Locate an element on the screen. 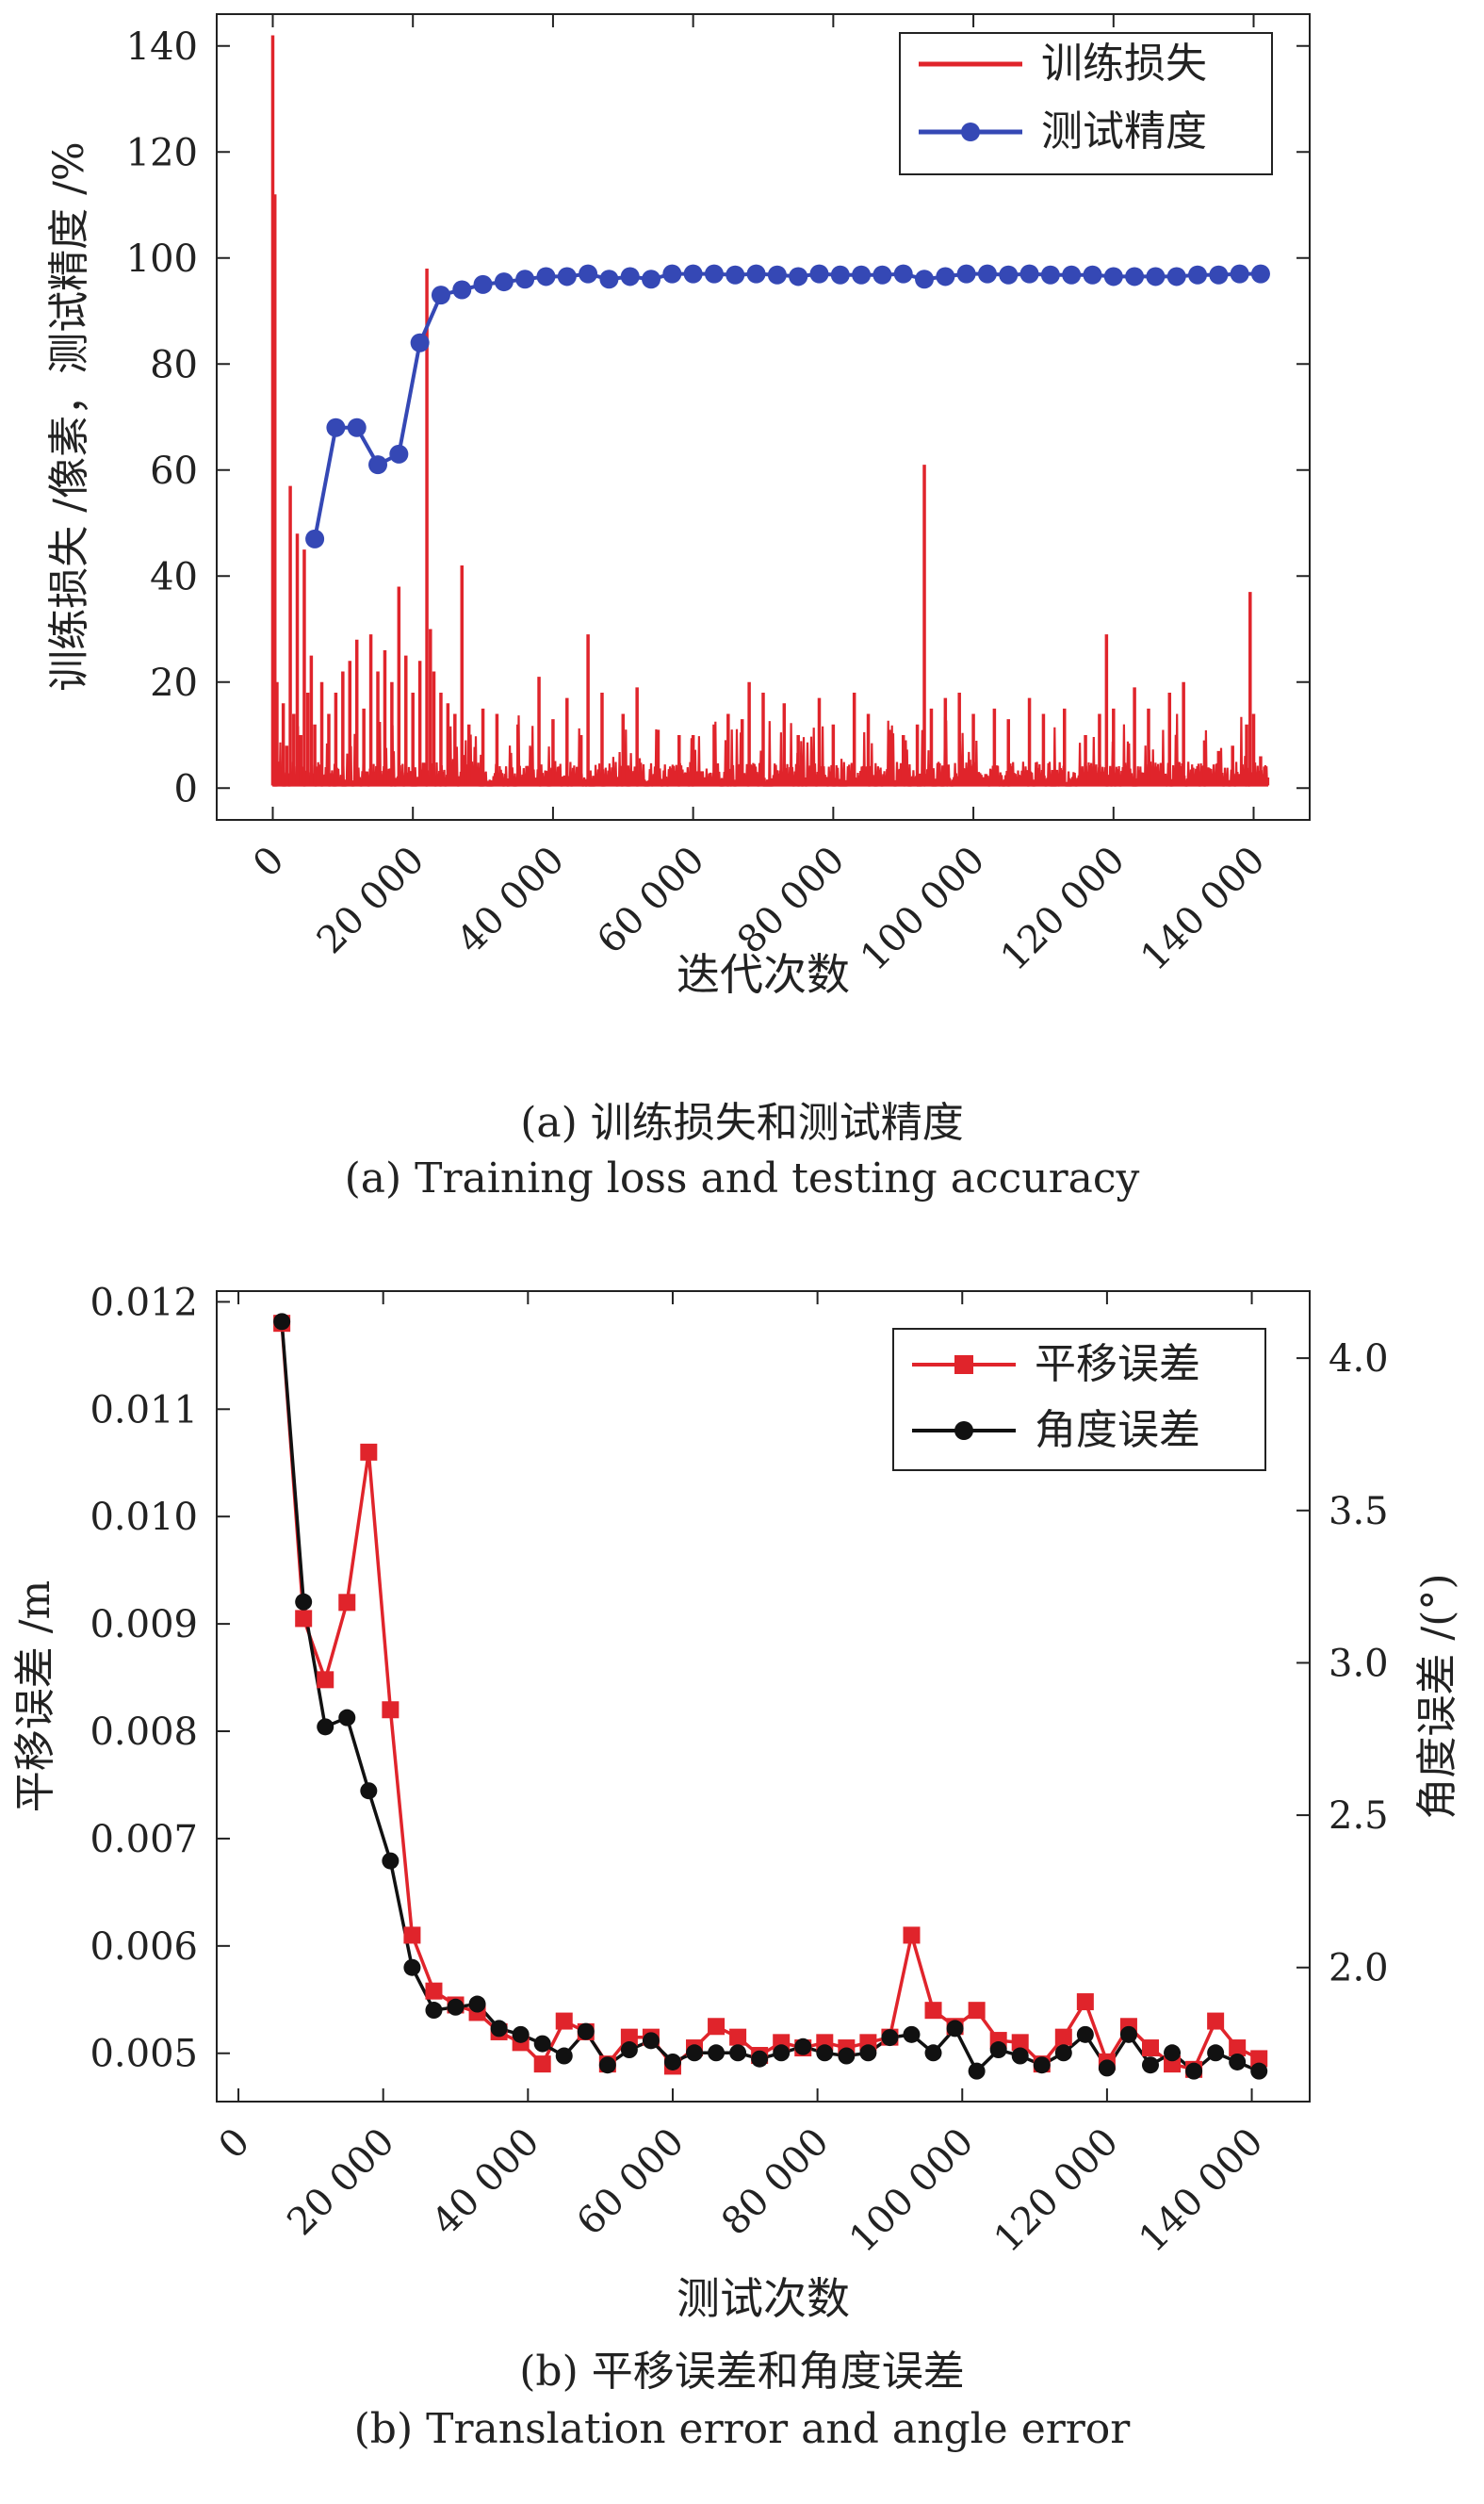 The image size is (1484, 2504). chart-a-x-tick-label: 0 is located at coordinates (269, 863).